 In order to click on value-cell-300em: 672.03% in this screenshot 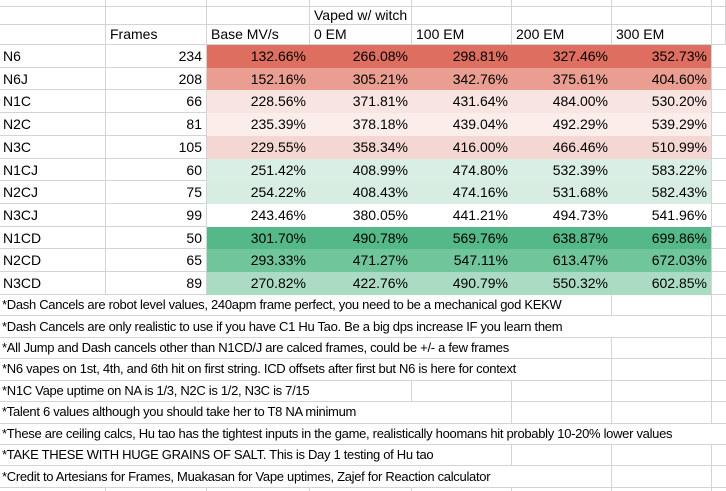, I will do `click(679, 260)`.